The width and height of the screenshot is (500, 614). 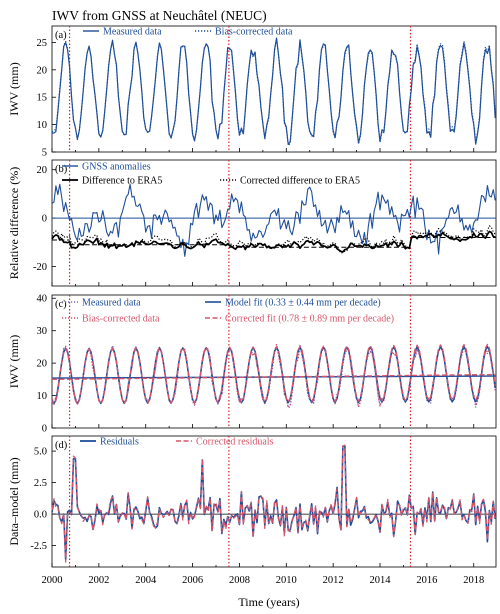 I want to click on x-tick-label: 2018, so click(x=473, y=580).